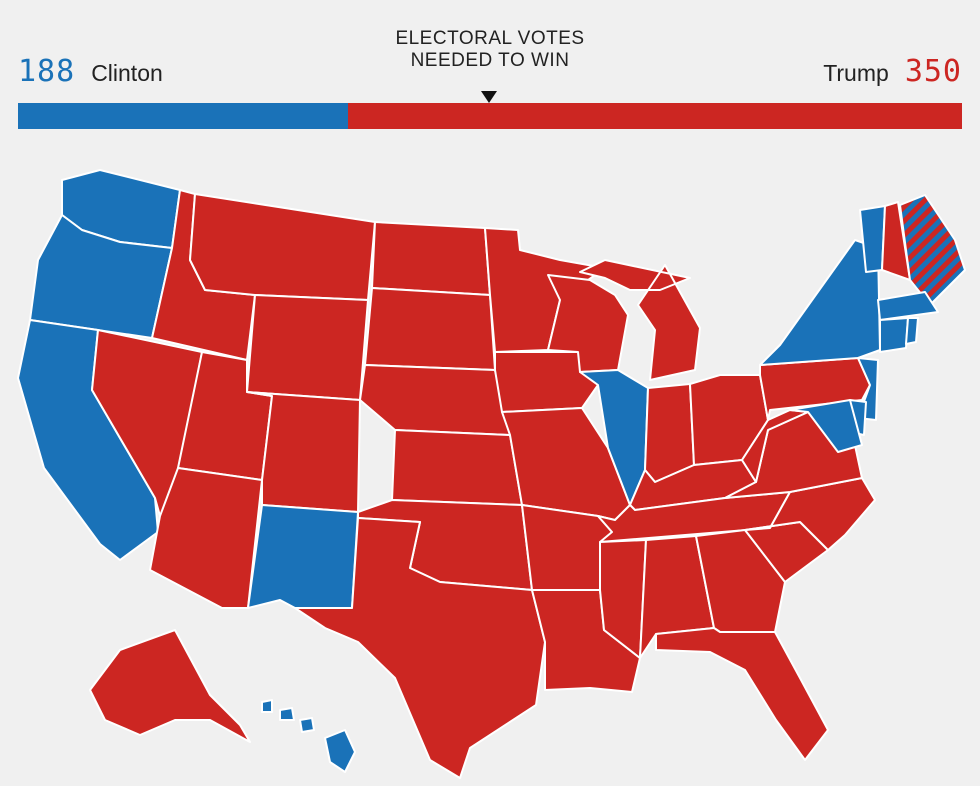 The image size is (980, 786). I want to click on electoral-vote-bar, so click(490, 116).